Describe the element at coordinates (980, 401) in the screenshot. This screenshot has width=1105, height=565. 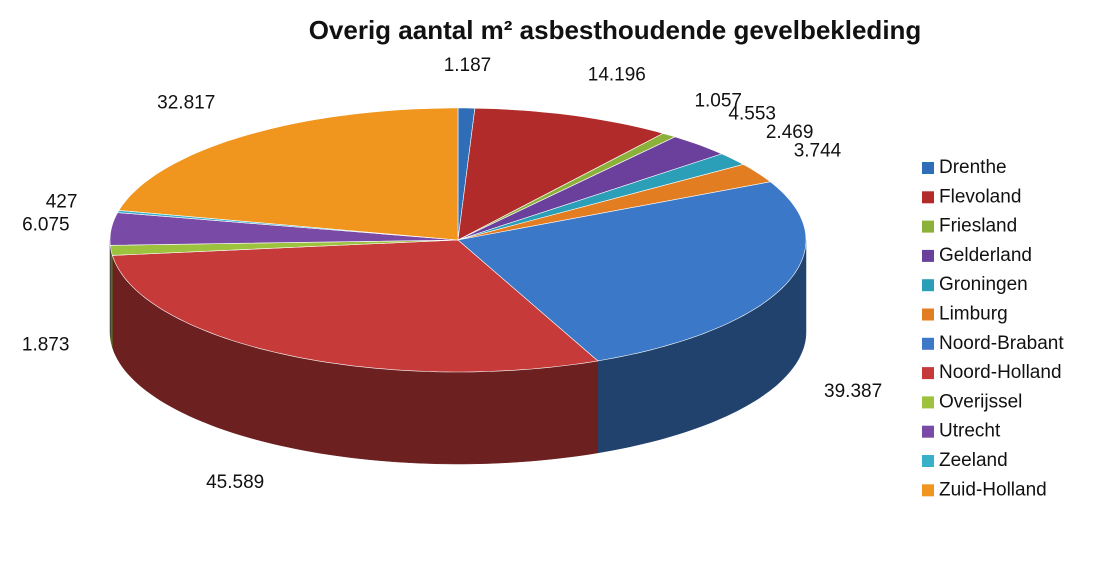
I see `legend-label: Overijssel` at that location.